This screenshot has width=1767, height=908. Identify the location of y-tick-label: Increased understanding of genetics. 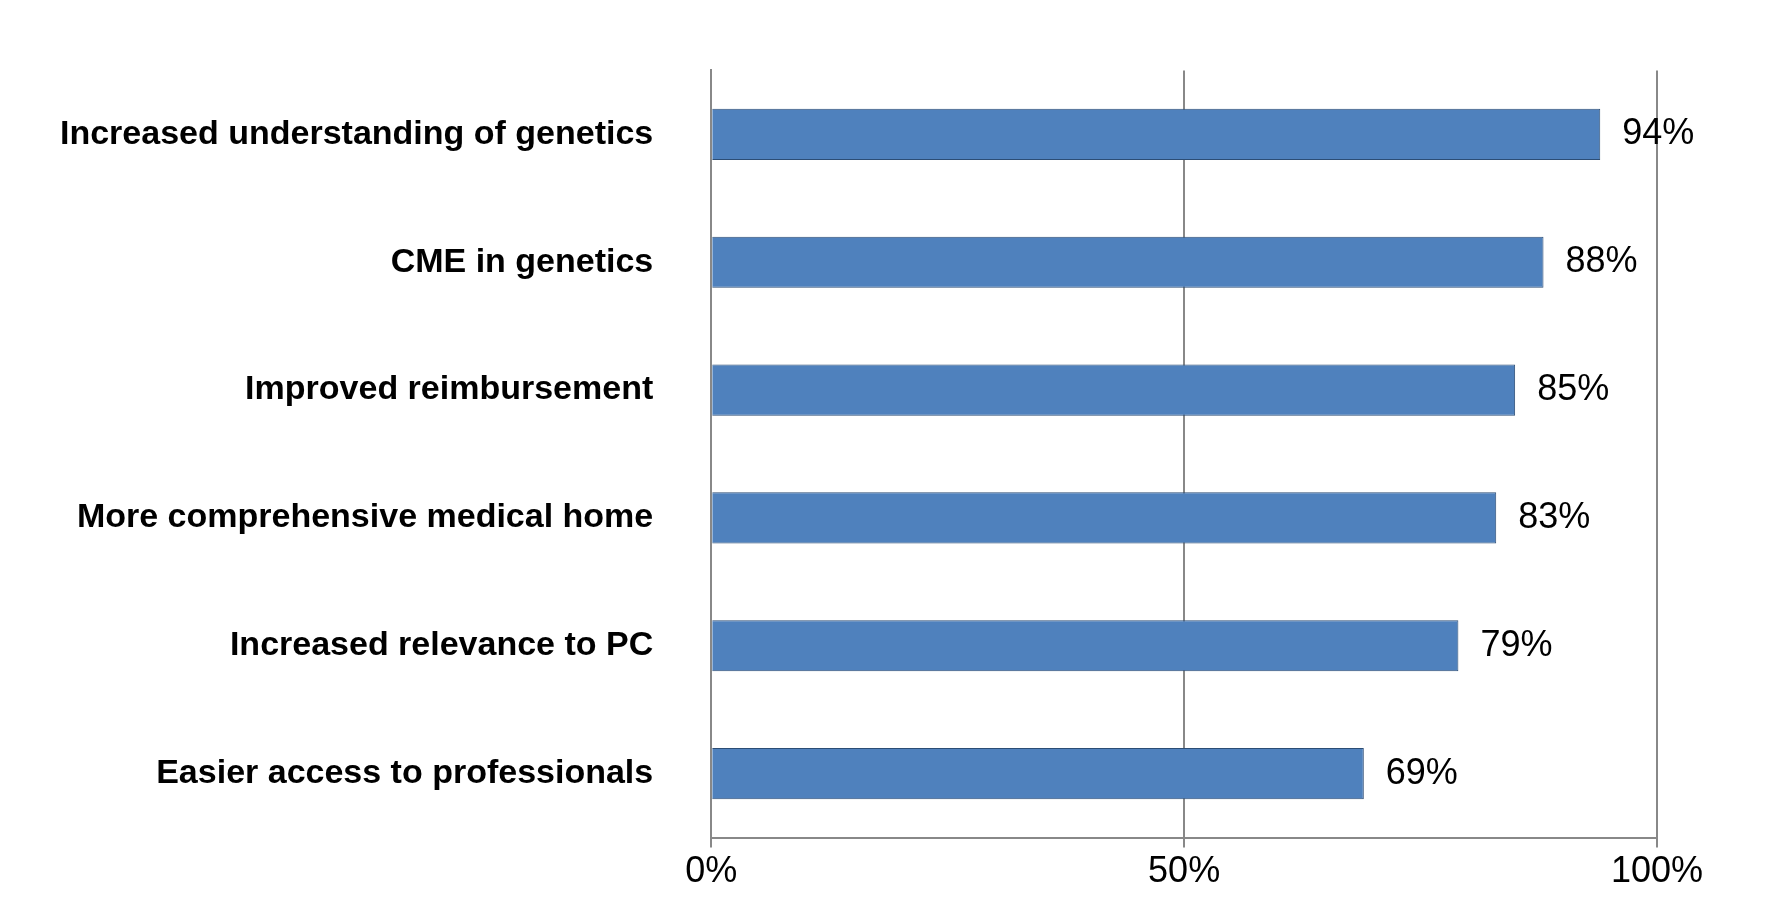
(356, 131).